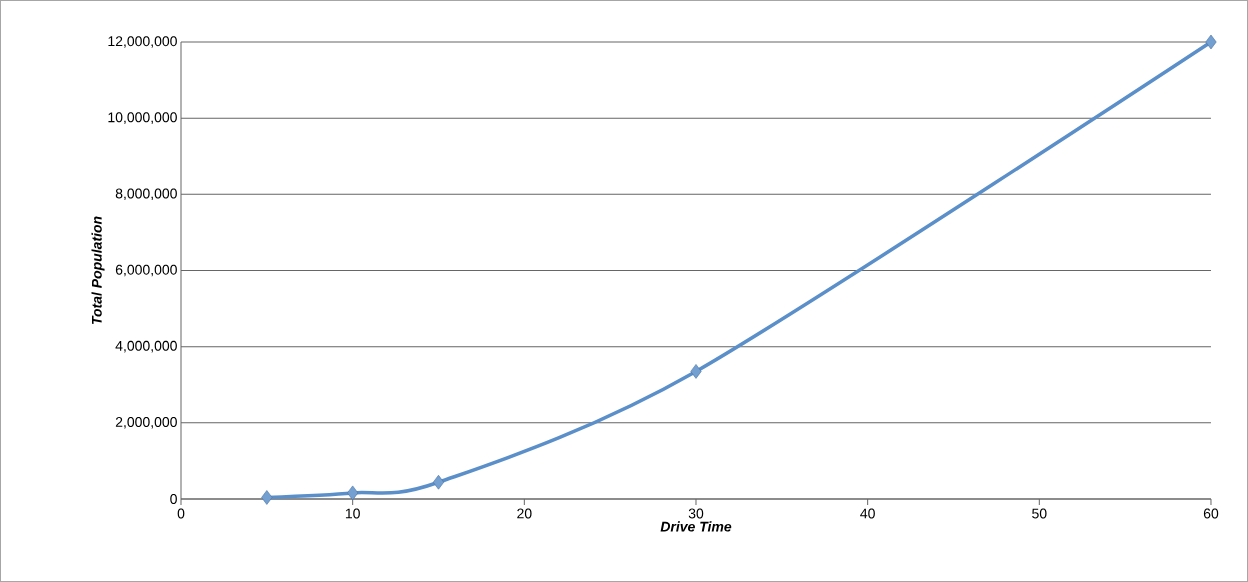 This screenshot has height=582, width=1248. Describe the element at coordinates (142, 118) in the screenshot. I see `y-tick-label: 10,000,000` at that location.